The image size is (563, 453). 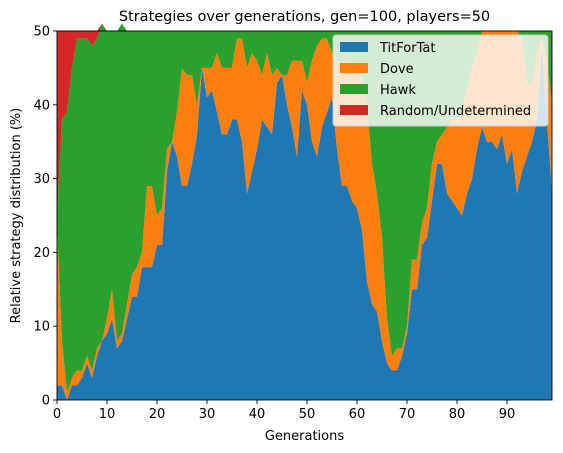 I want to click on x-tick-label: 20, so click(x=157, y=414).